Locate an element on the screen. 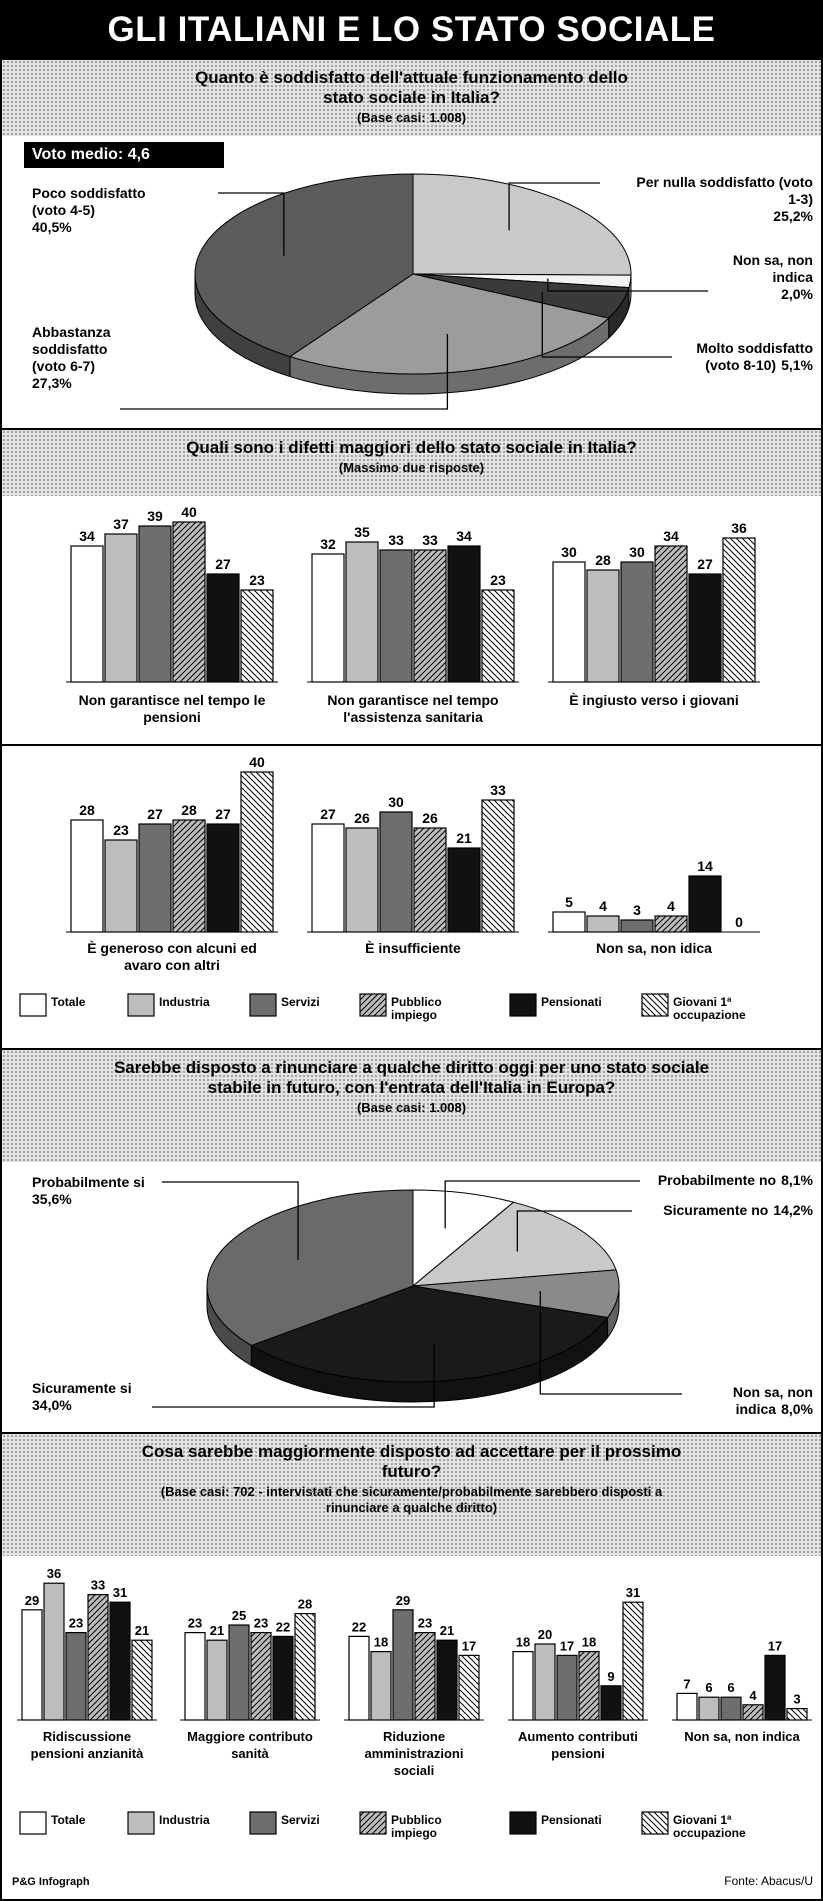 This screenshot has width=823, height=1901. category-label: Non sa, non indica is located at coordinates (772, 268).